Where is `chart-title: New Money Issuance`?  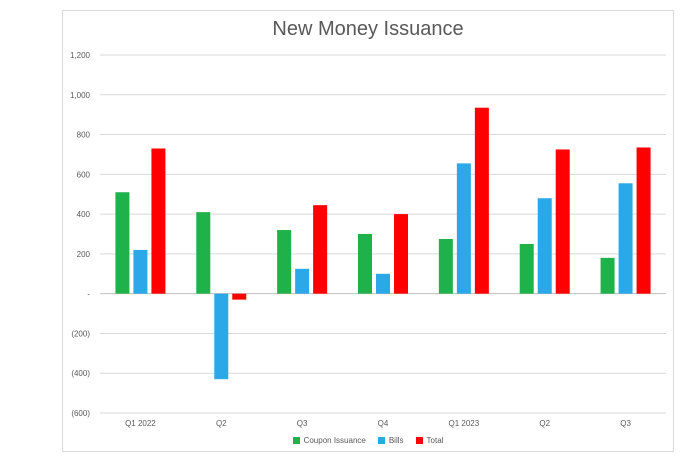 chart-title: New Money Issuance is located at coordinates (368, 29).